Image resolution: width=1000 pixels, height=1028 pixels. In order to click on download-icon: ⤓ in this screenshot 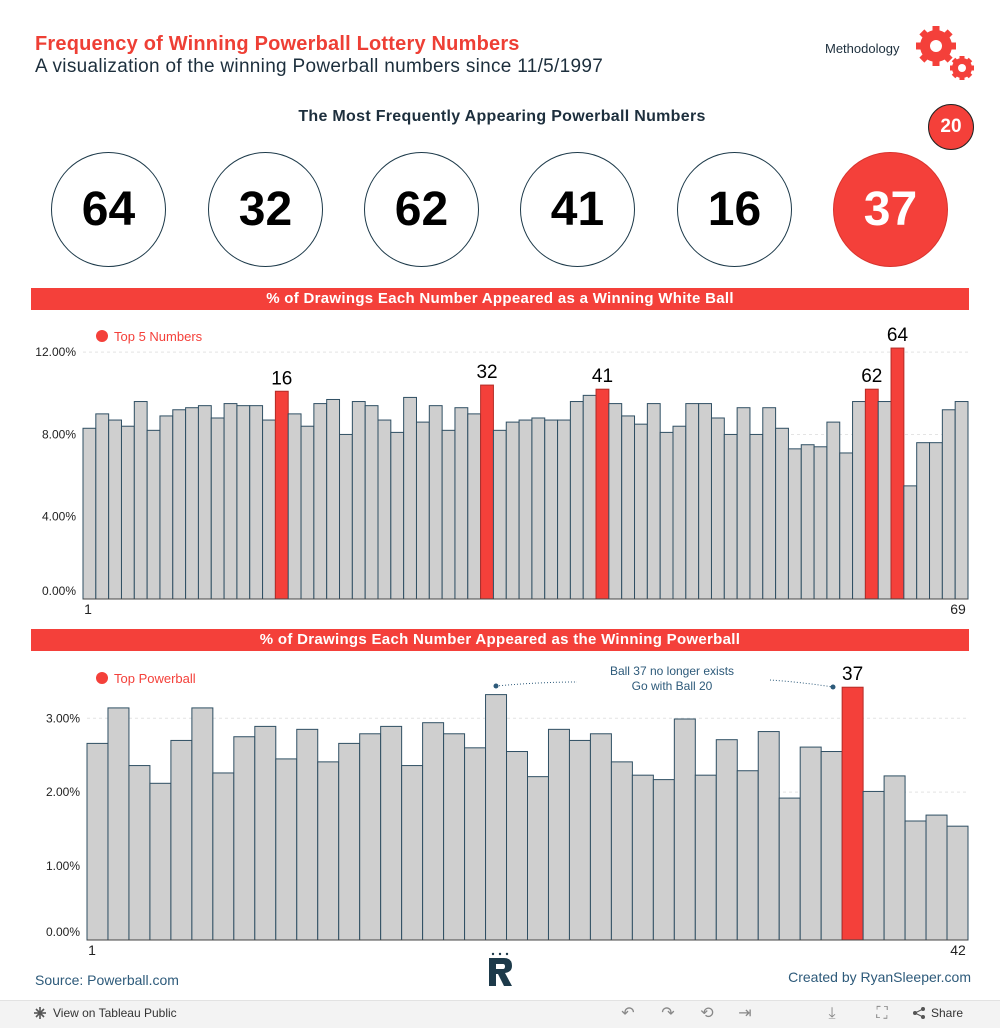, I will do `click(832, 1013)`.